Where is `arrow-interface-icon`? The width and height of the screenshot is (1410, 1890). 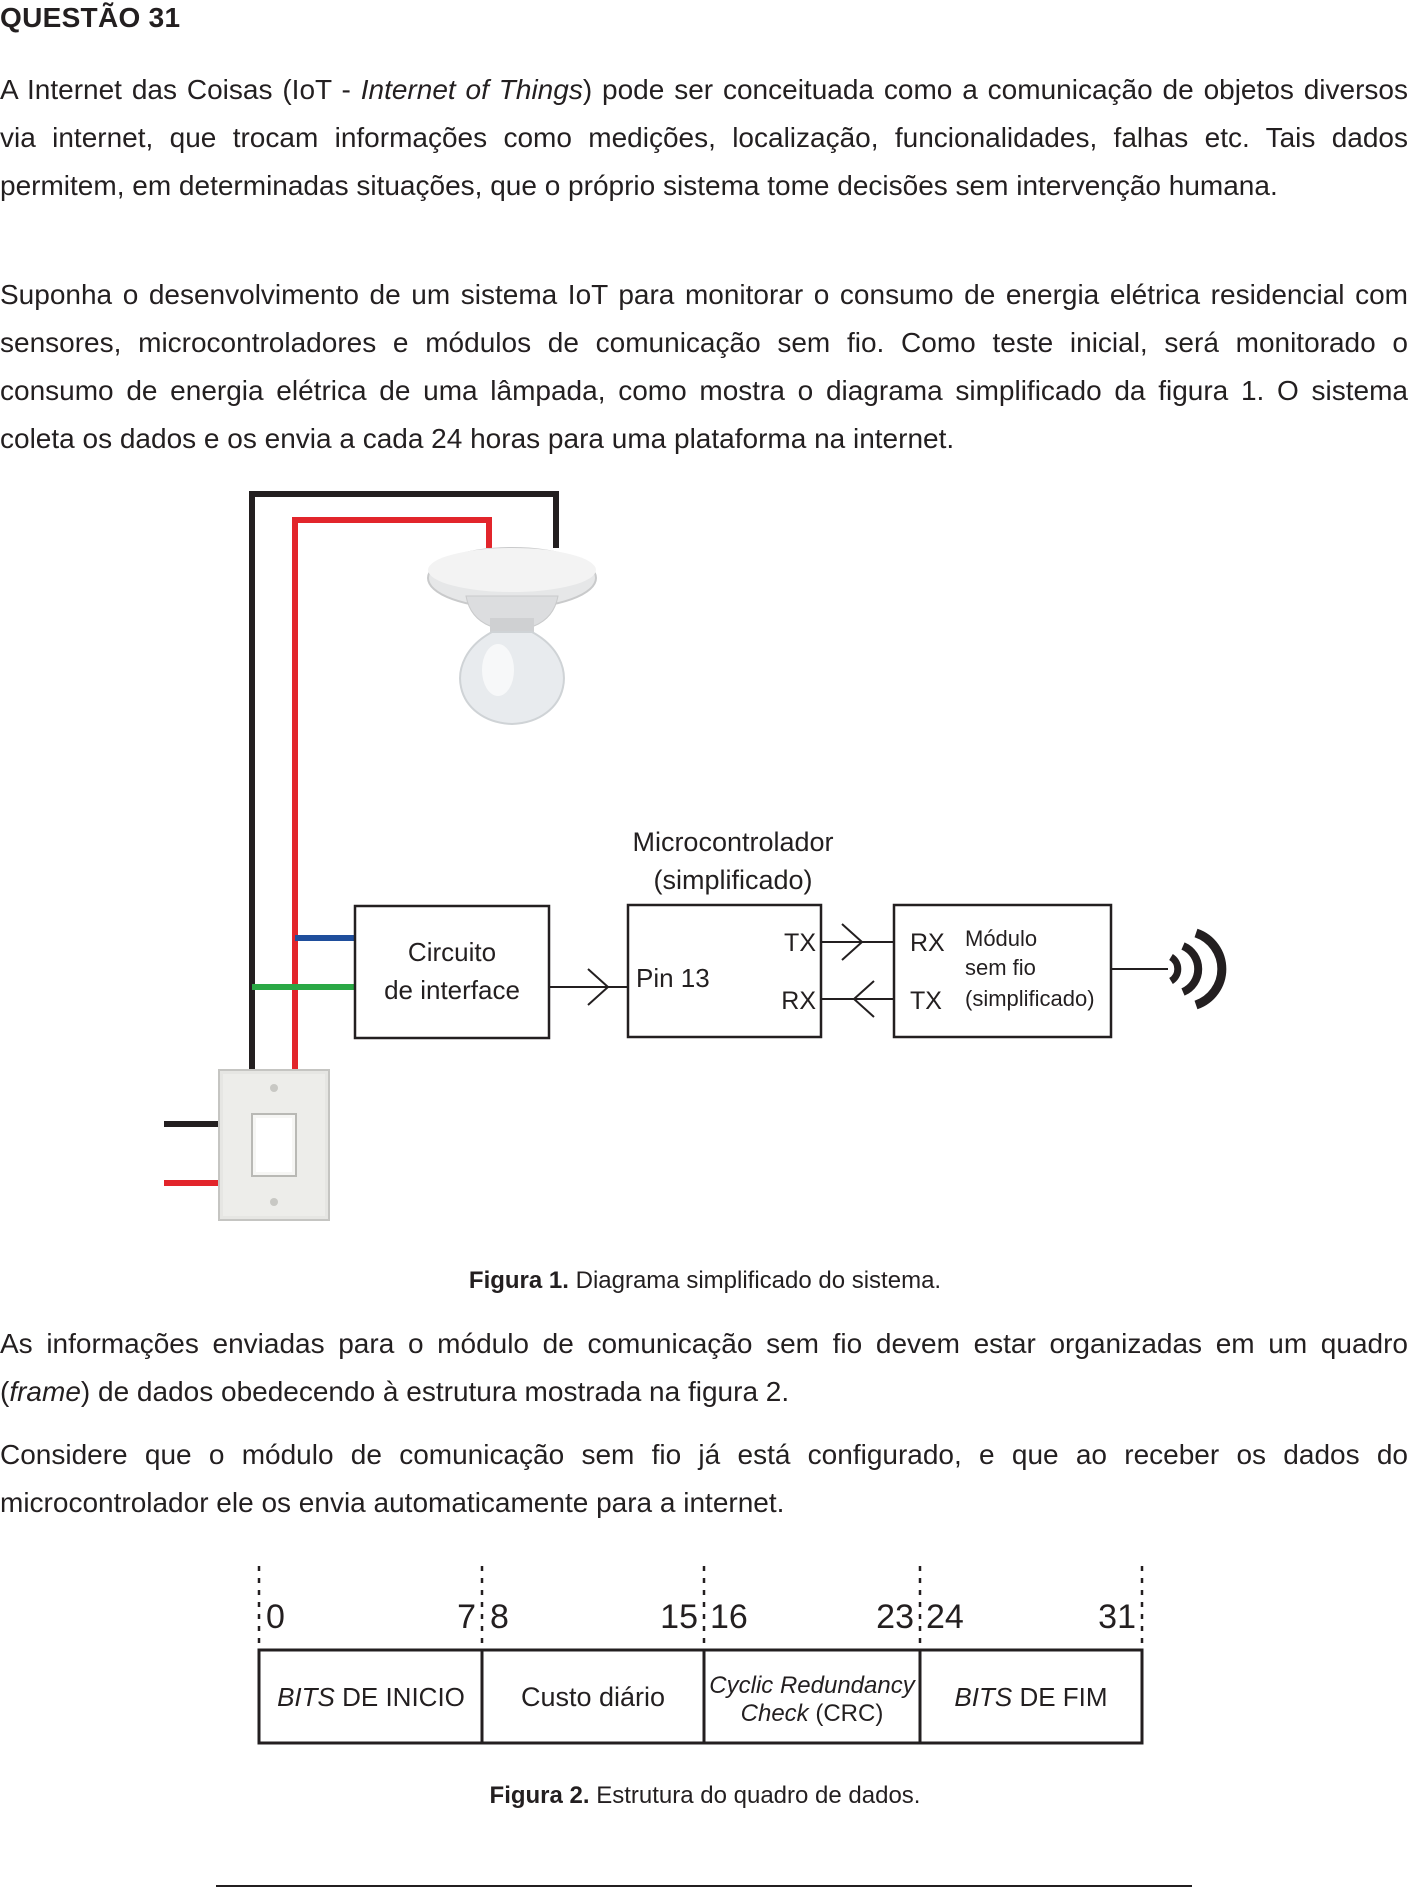
arrow-interface-icon is located at coordinates (598, 987).